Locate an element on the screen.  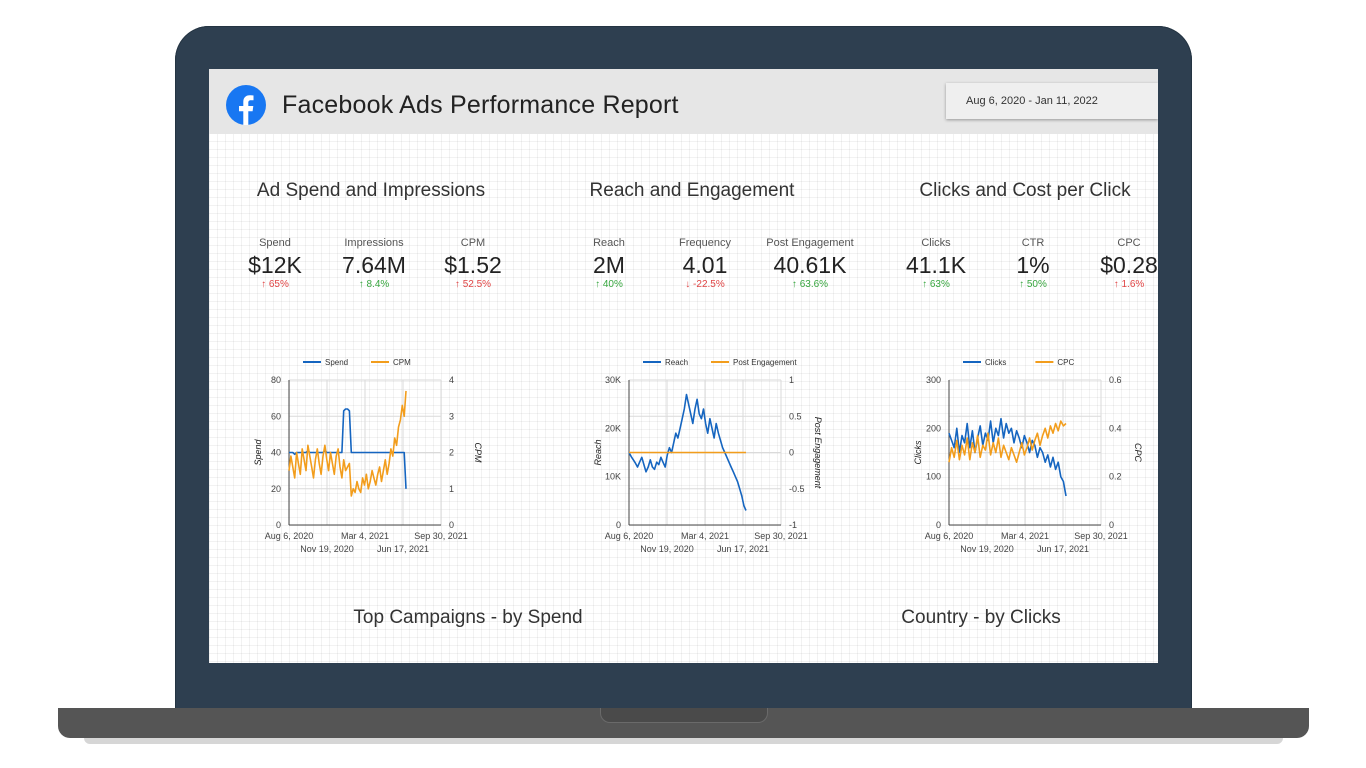
y-tick-label: 200 is located at coordinates (933, 428).